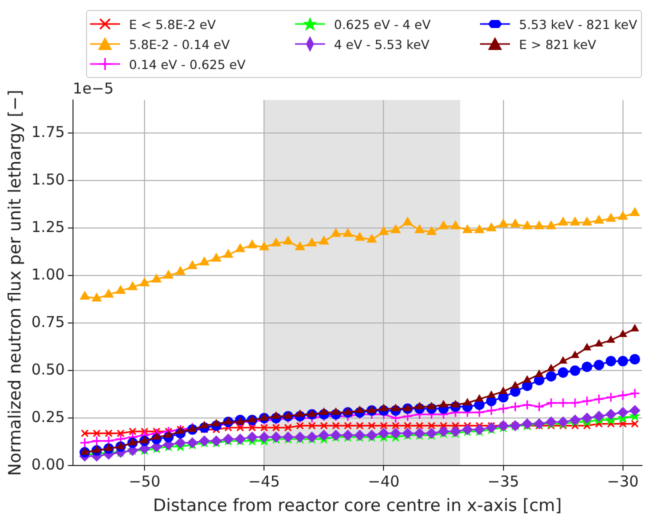  What do you see at coordinates (382, 24) in the screenshot?
I see `legend-label: 0.625 eV - 4 eV` at bounding box center [382, 24].